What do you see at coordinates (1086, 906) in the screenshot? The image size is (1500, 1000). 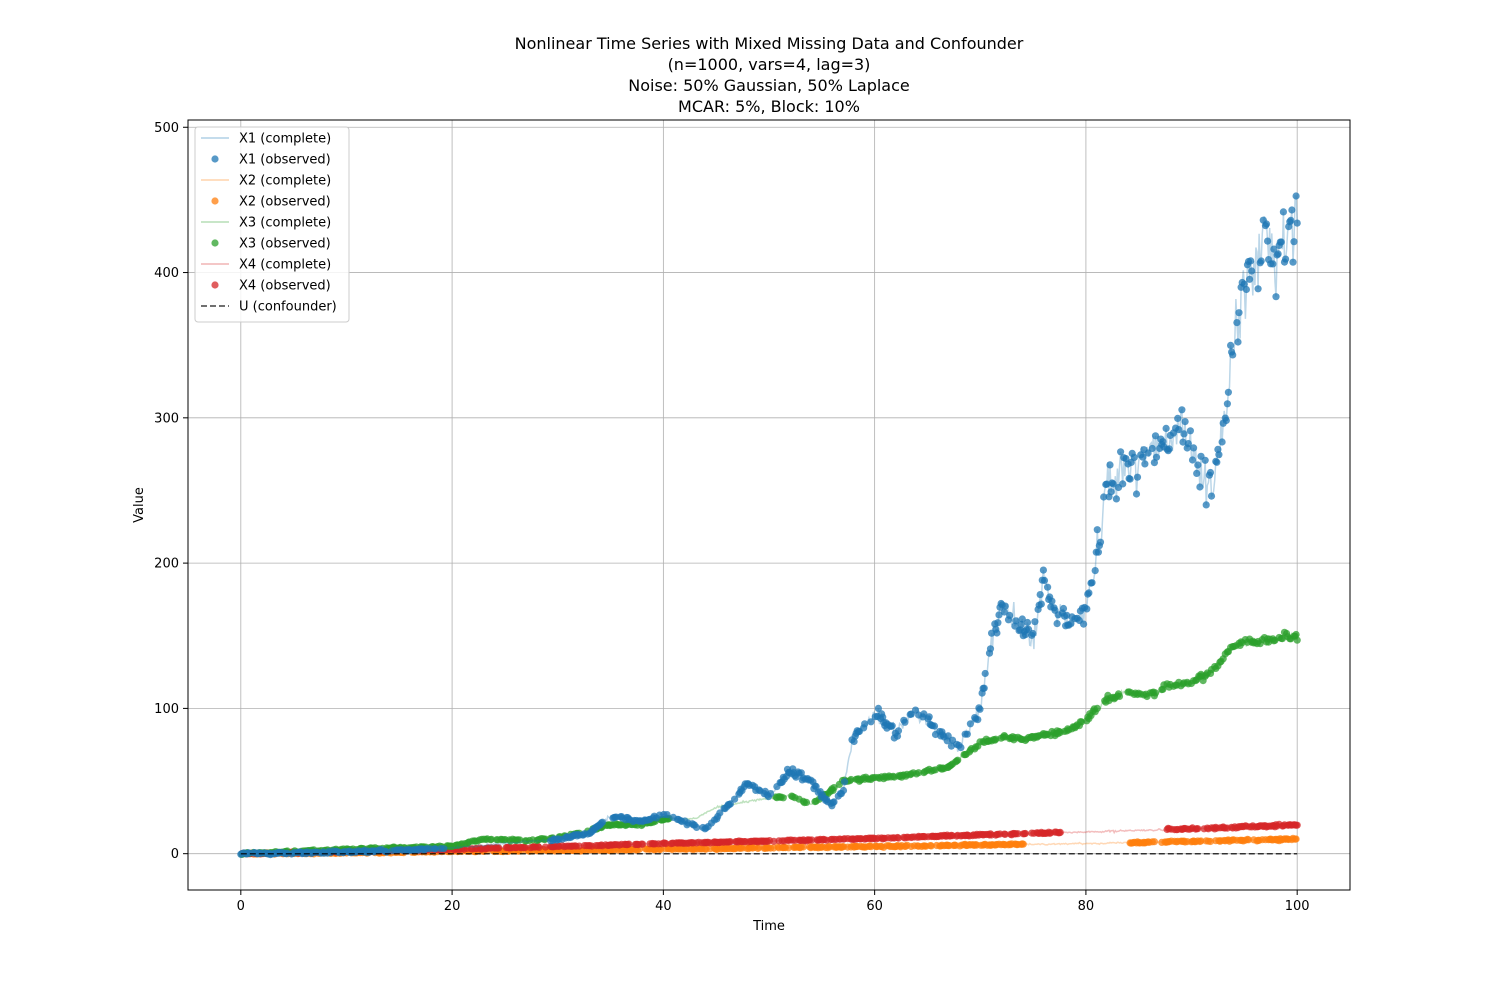 I see `x-tick-label: 80` at bounding box center [1086, 906].